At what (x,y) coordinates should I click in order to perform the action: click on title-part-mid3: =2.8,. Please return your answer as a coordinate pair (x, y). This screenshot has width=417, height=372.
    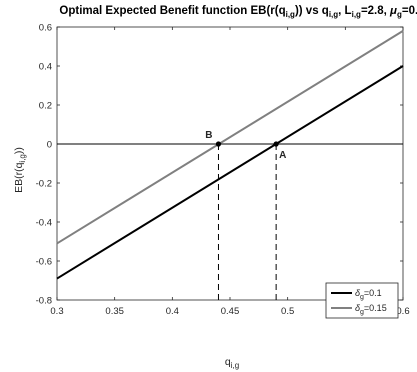
    Looking at the image, I should click on (375, 11).